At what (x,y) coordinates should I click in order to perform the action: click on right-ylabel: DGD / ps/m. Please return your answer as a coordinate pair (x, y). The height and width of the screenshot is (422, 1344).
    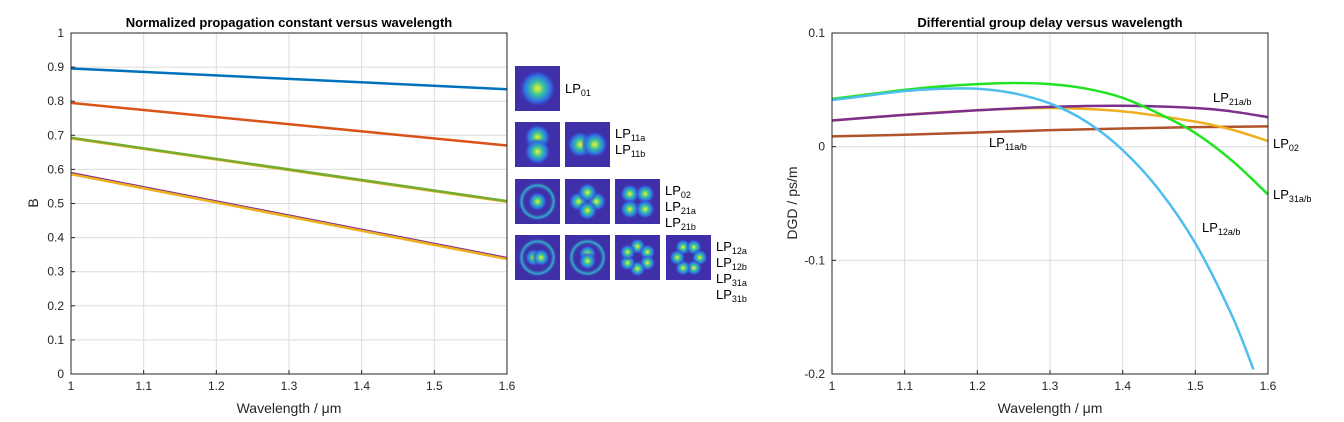
    Looking at the image, I should click on (792, 202).